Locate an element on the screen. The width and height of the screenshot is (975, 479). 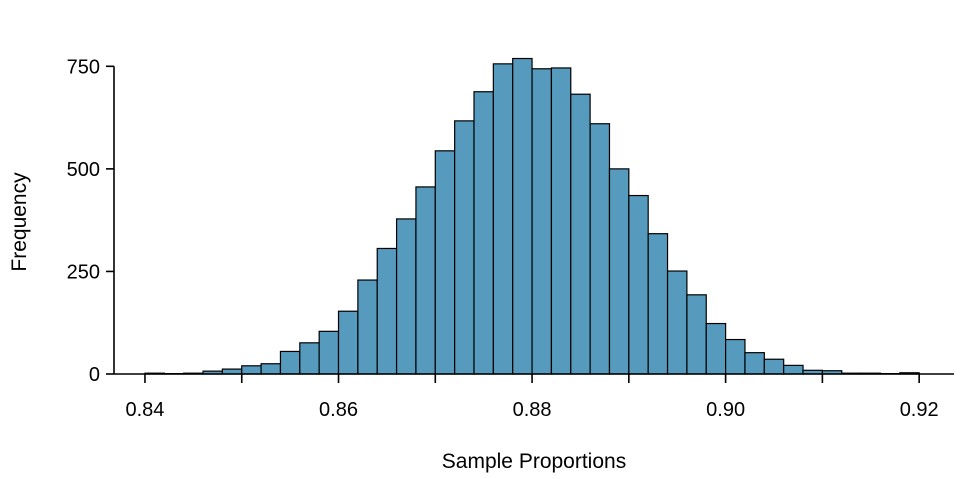
y-tick-label: 250 is located at coordinates (83, 272).